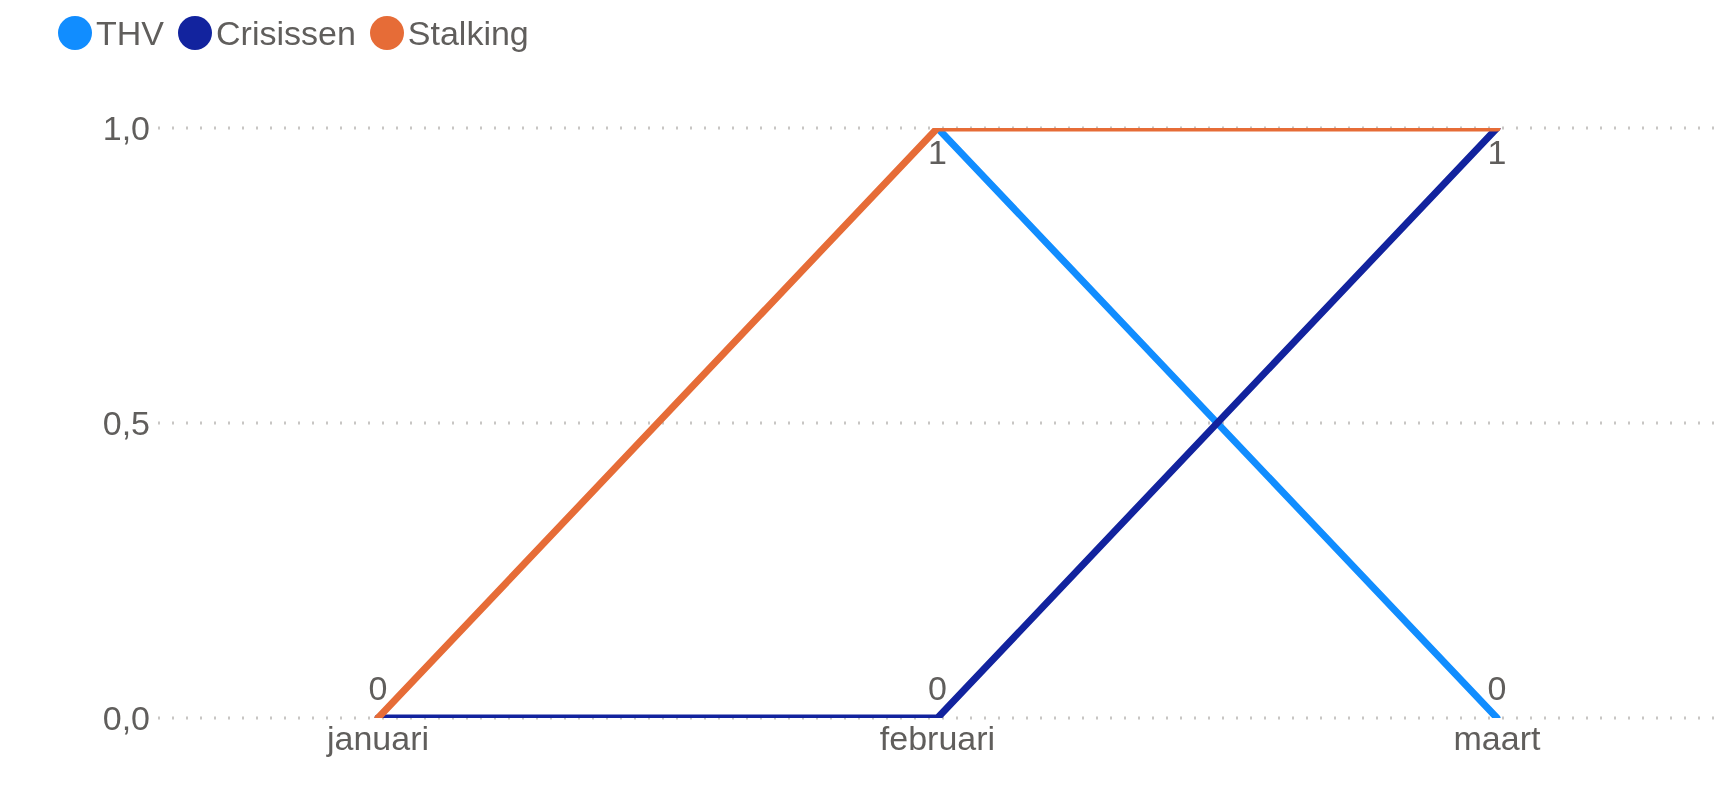 The width and height of the screenshot is (1723, 788). I want to click on legend-label: THV, so click(129, 33).